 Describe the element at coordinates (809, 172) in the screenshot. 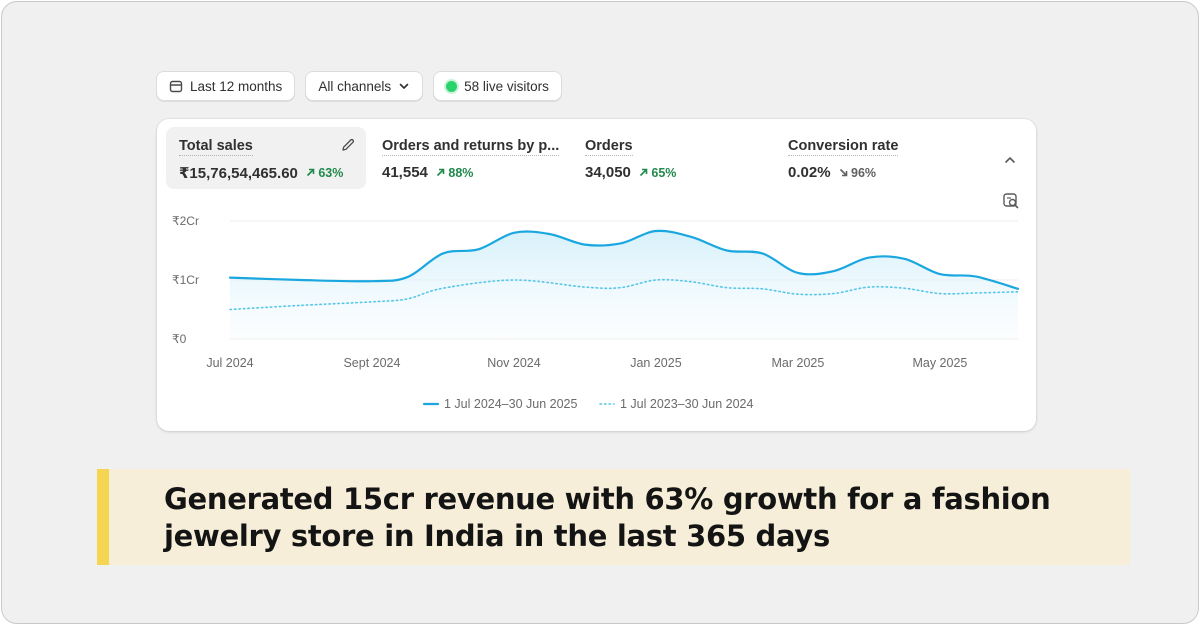

I see `metric-value: 0.02%` at that location.